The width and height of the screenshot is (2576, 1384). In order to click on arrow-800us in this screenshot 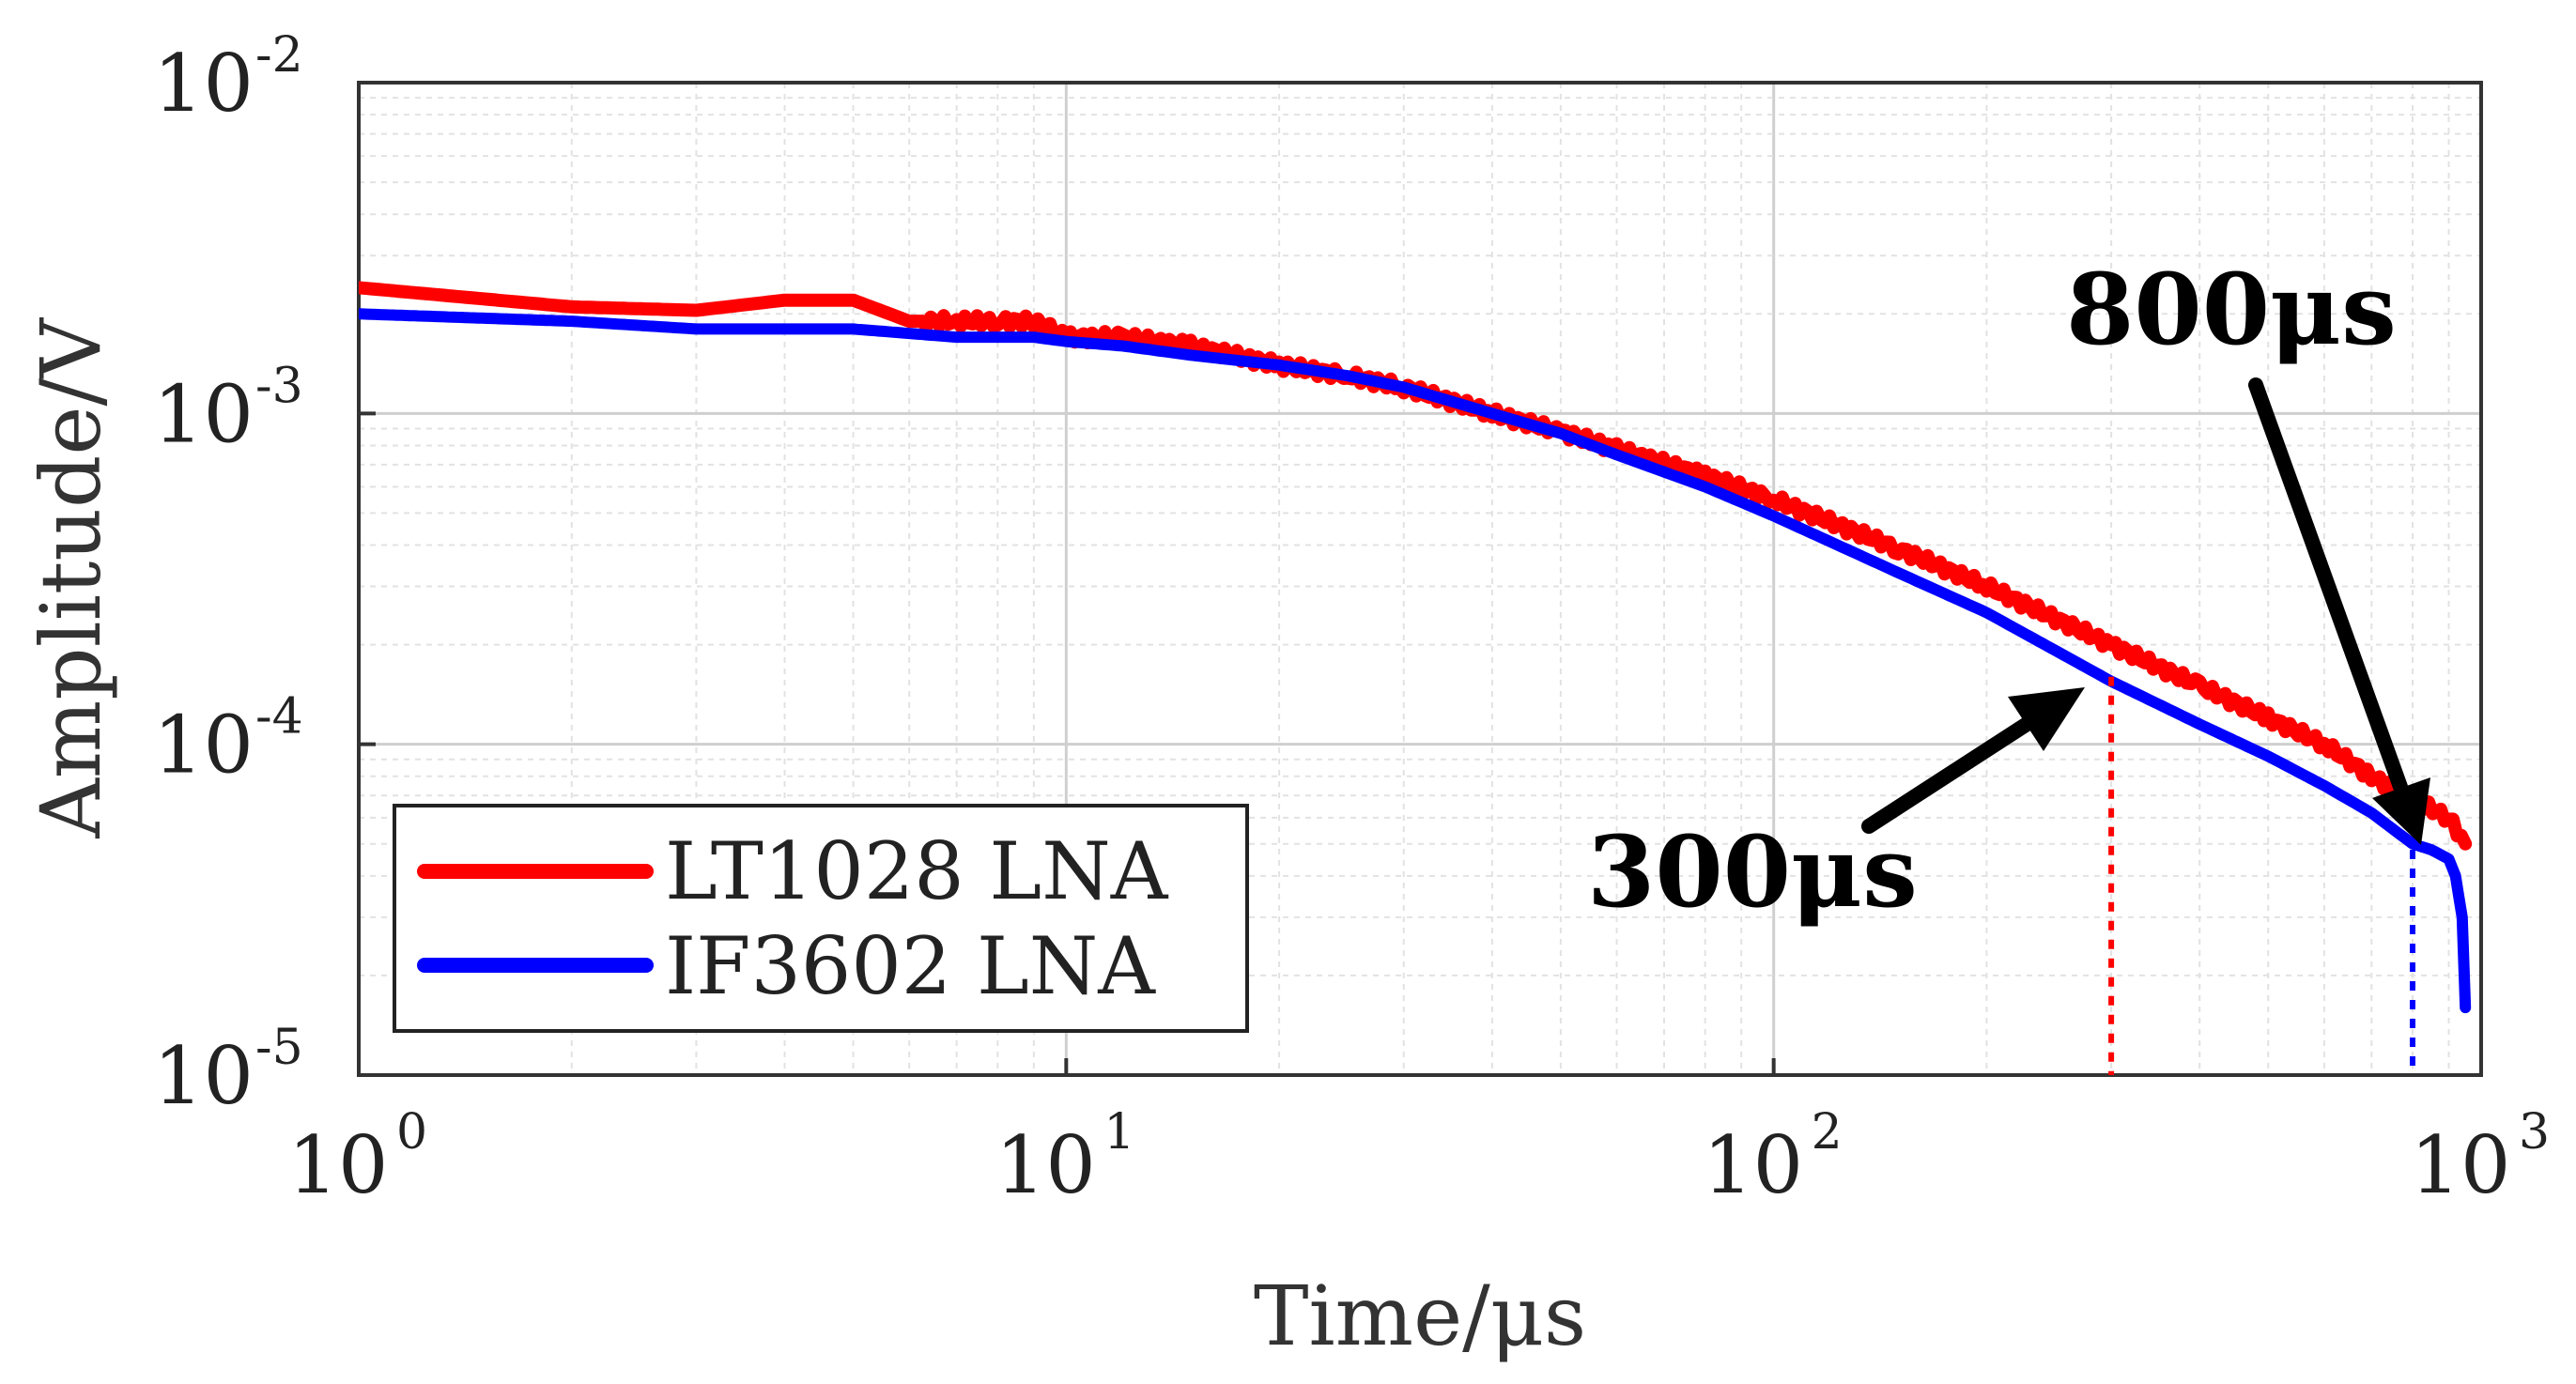, I will do `click(2328, 585)`.